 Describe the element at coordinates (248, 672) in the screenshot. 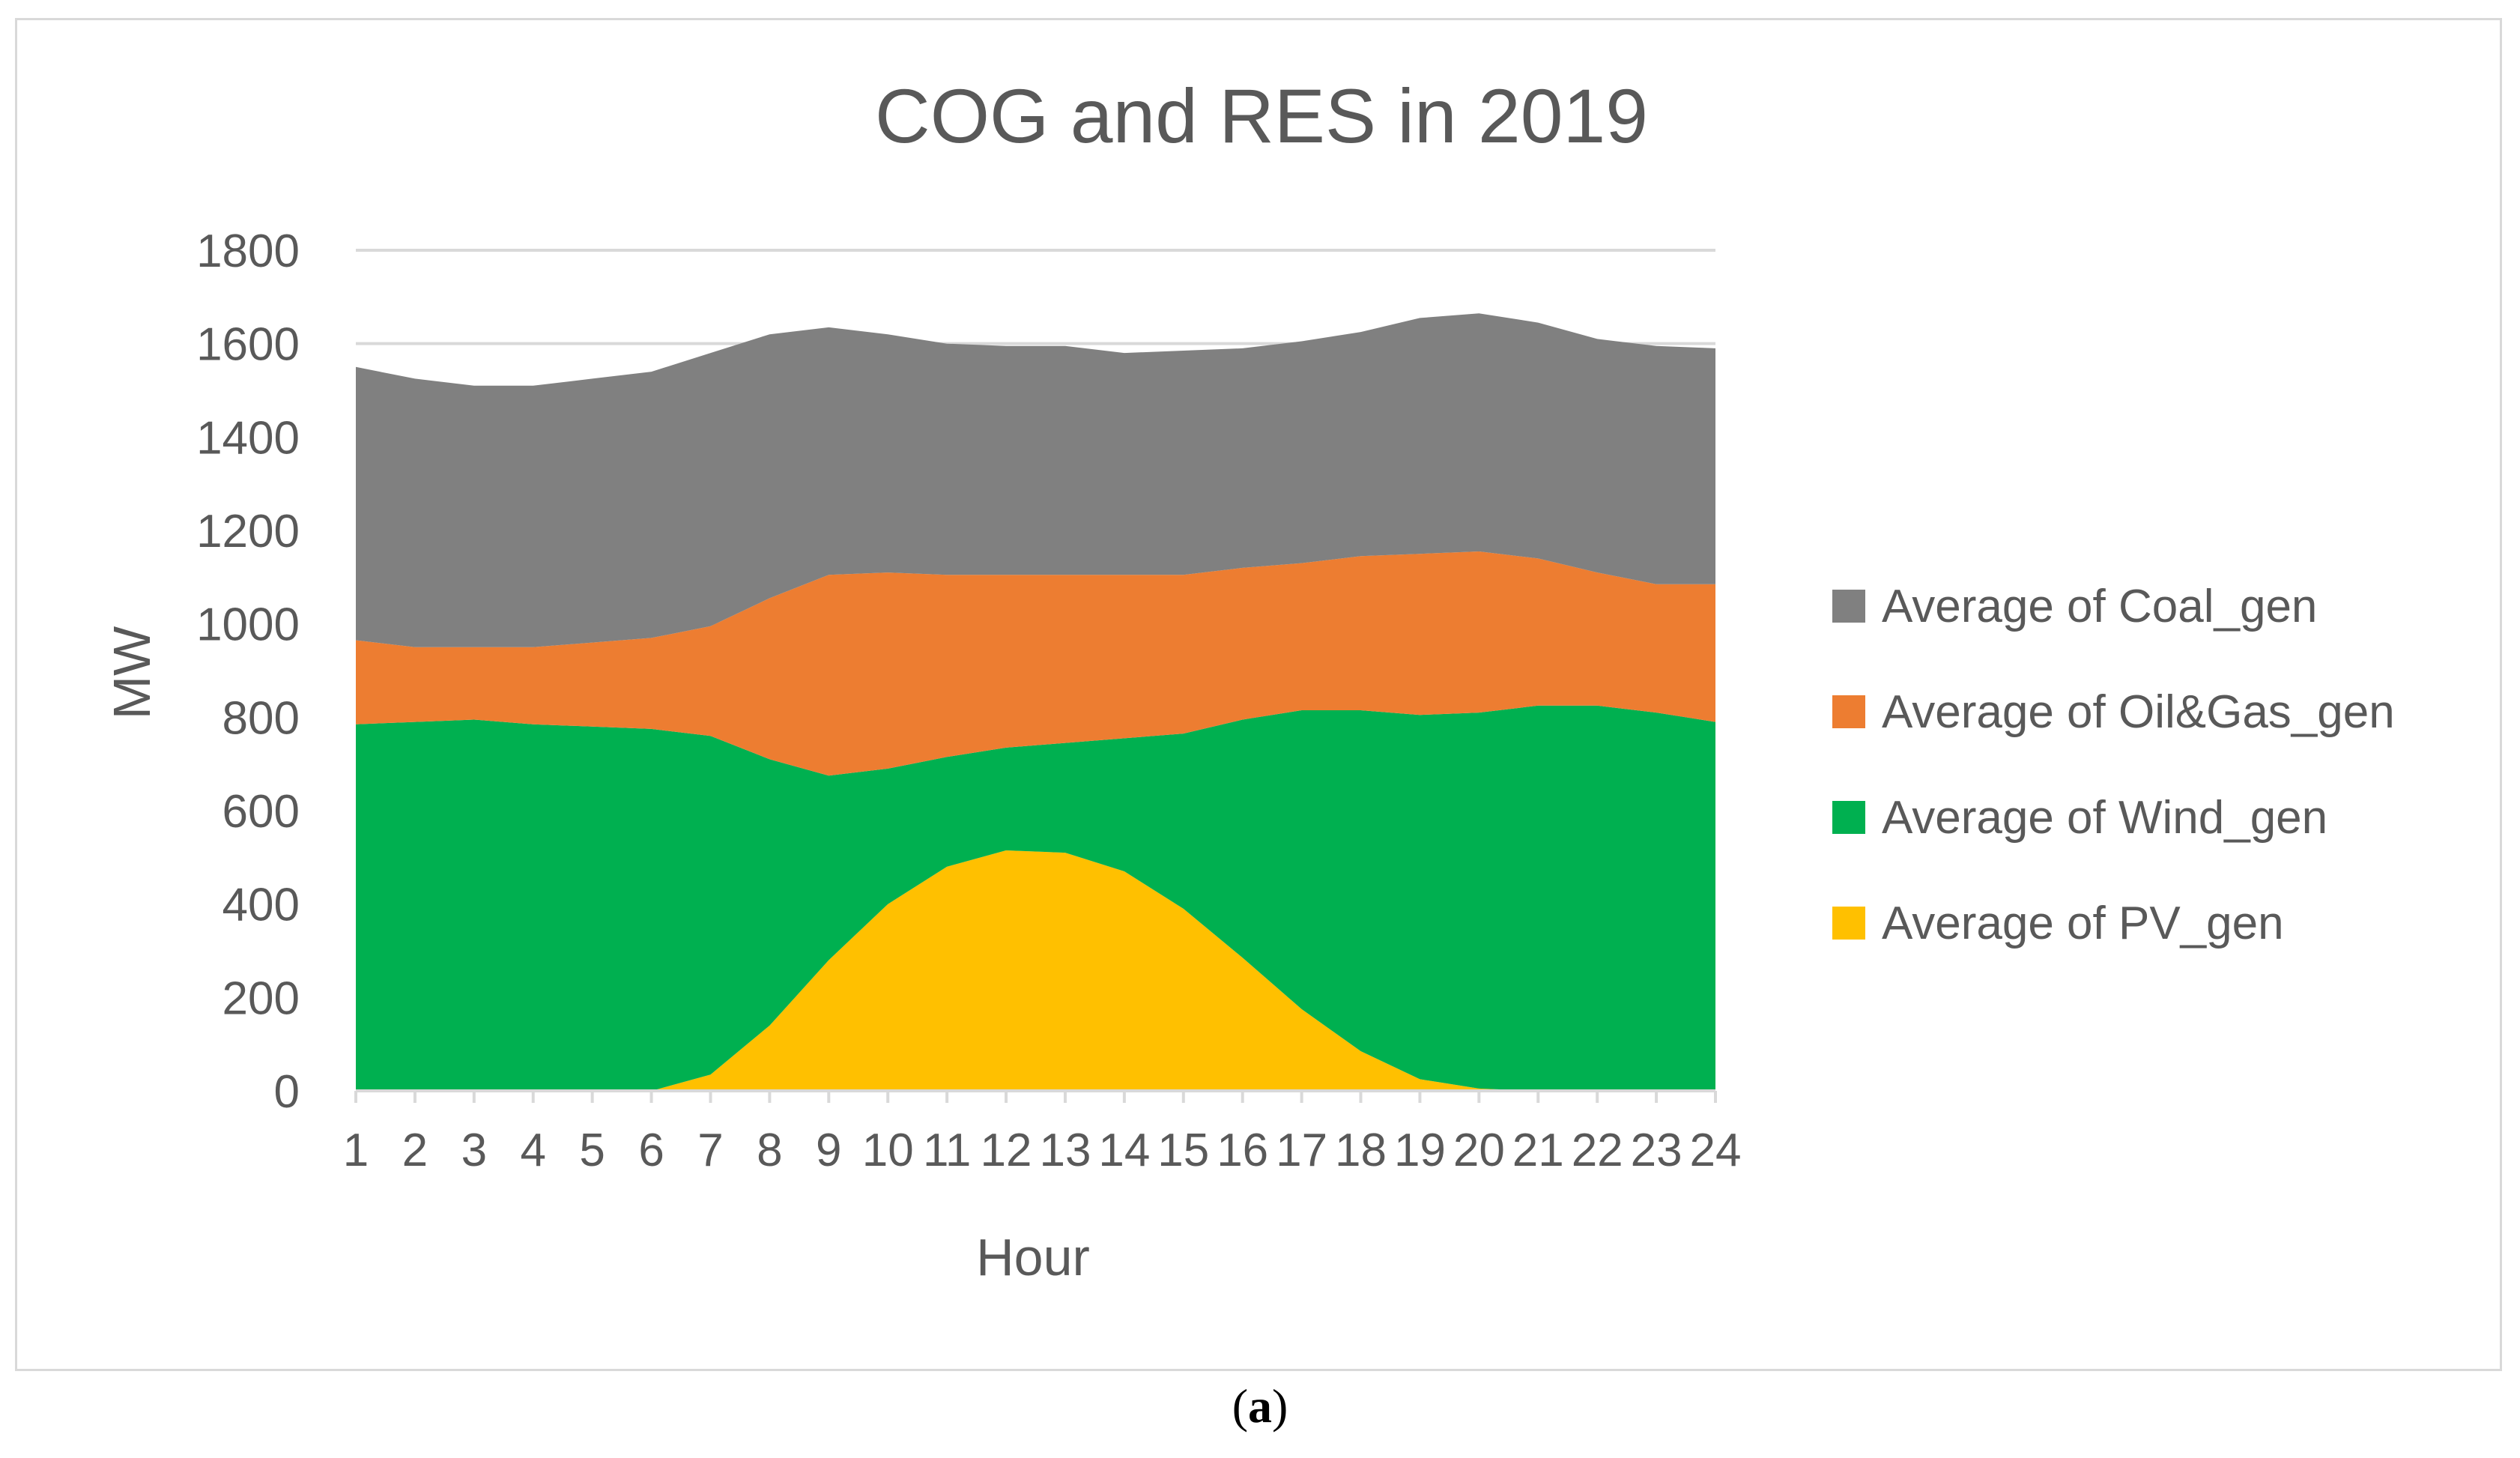

I see `y-tick-labels: 0 200 400 600 800 1000 1200 1400 1600 1800` at that location.